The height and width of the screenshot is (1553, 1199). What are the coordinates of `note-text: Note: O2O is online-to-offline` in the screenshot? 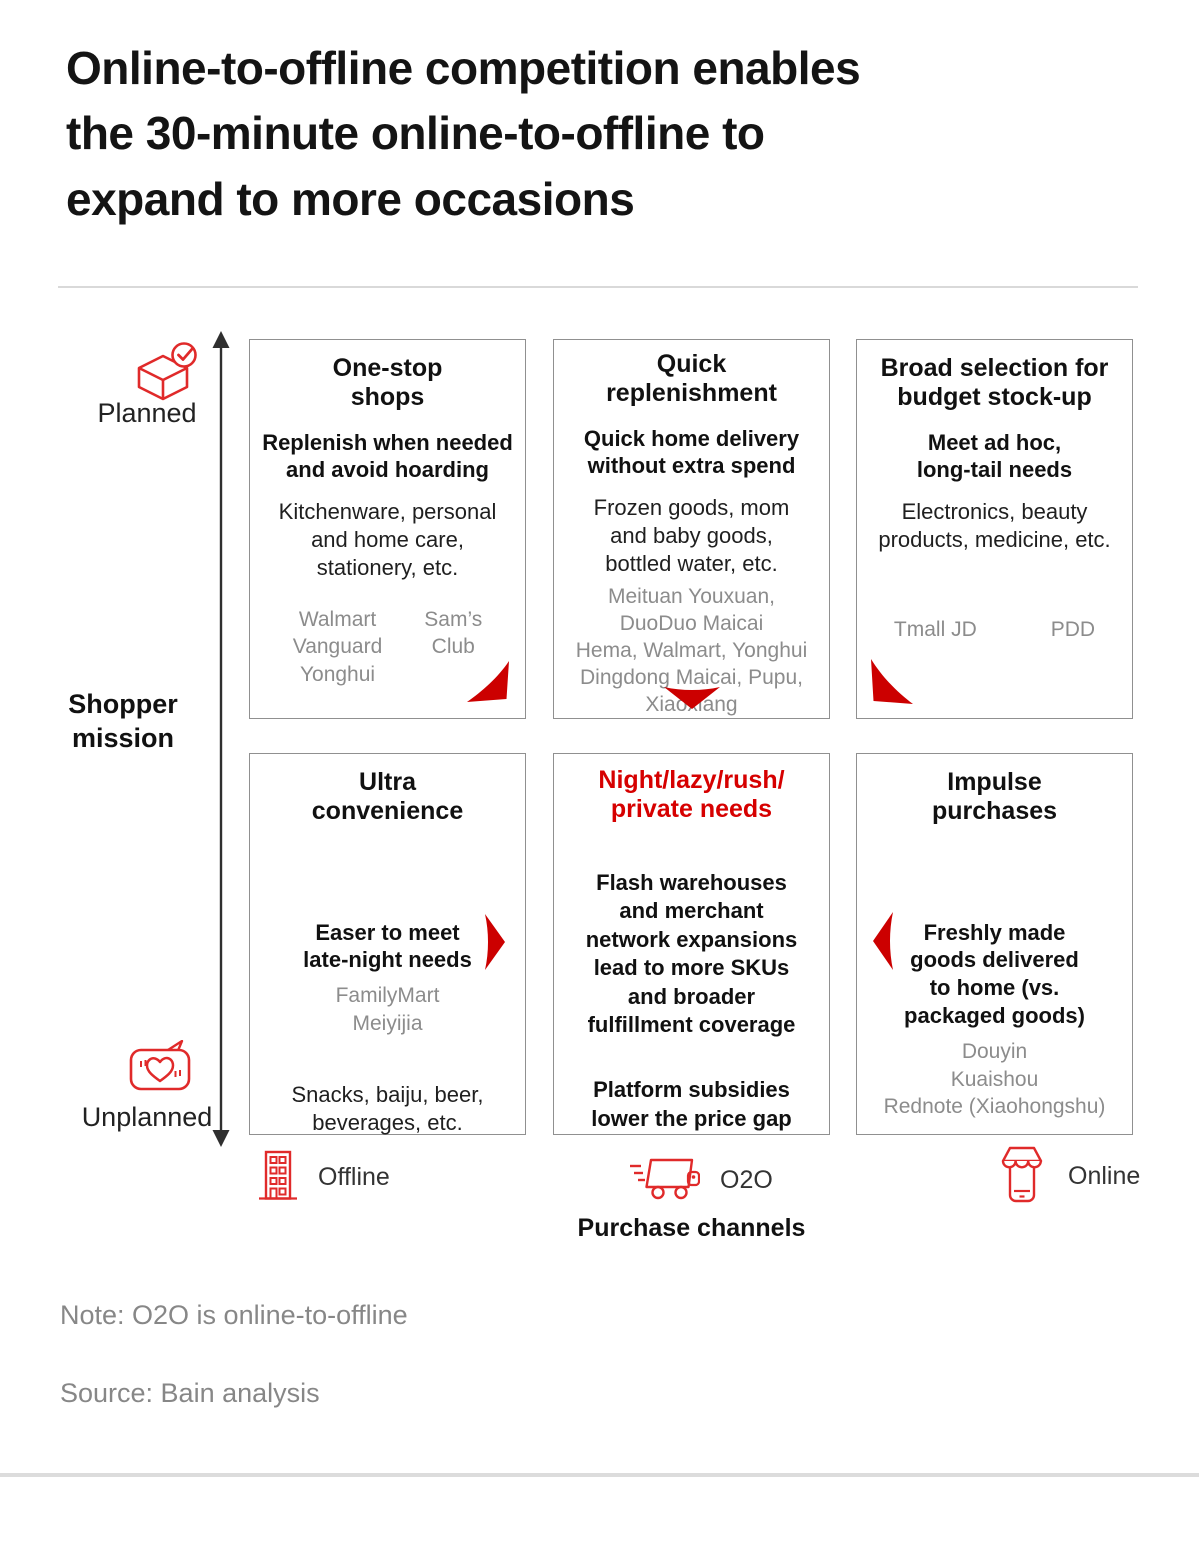 It's located at (234, 1315).